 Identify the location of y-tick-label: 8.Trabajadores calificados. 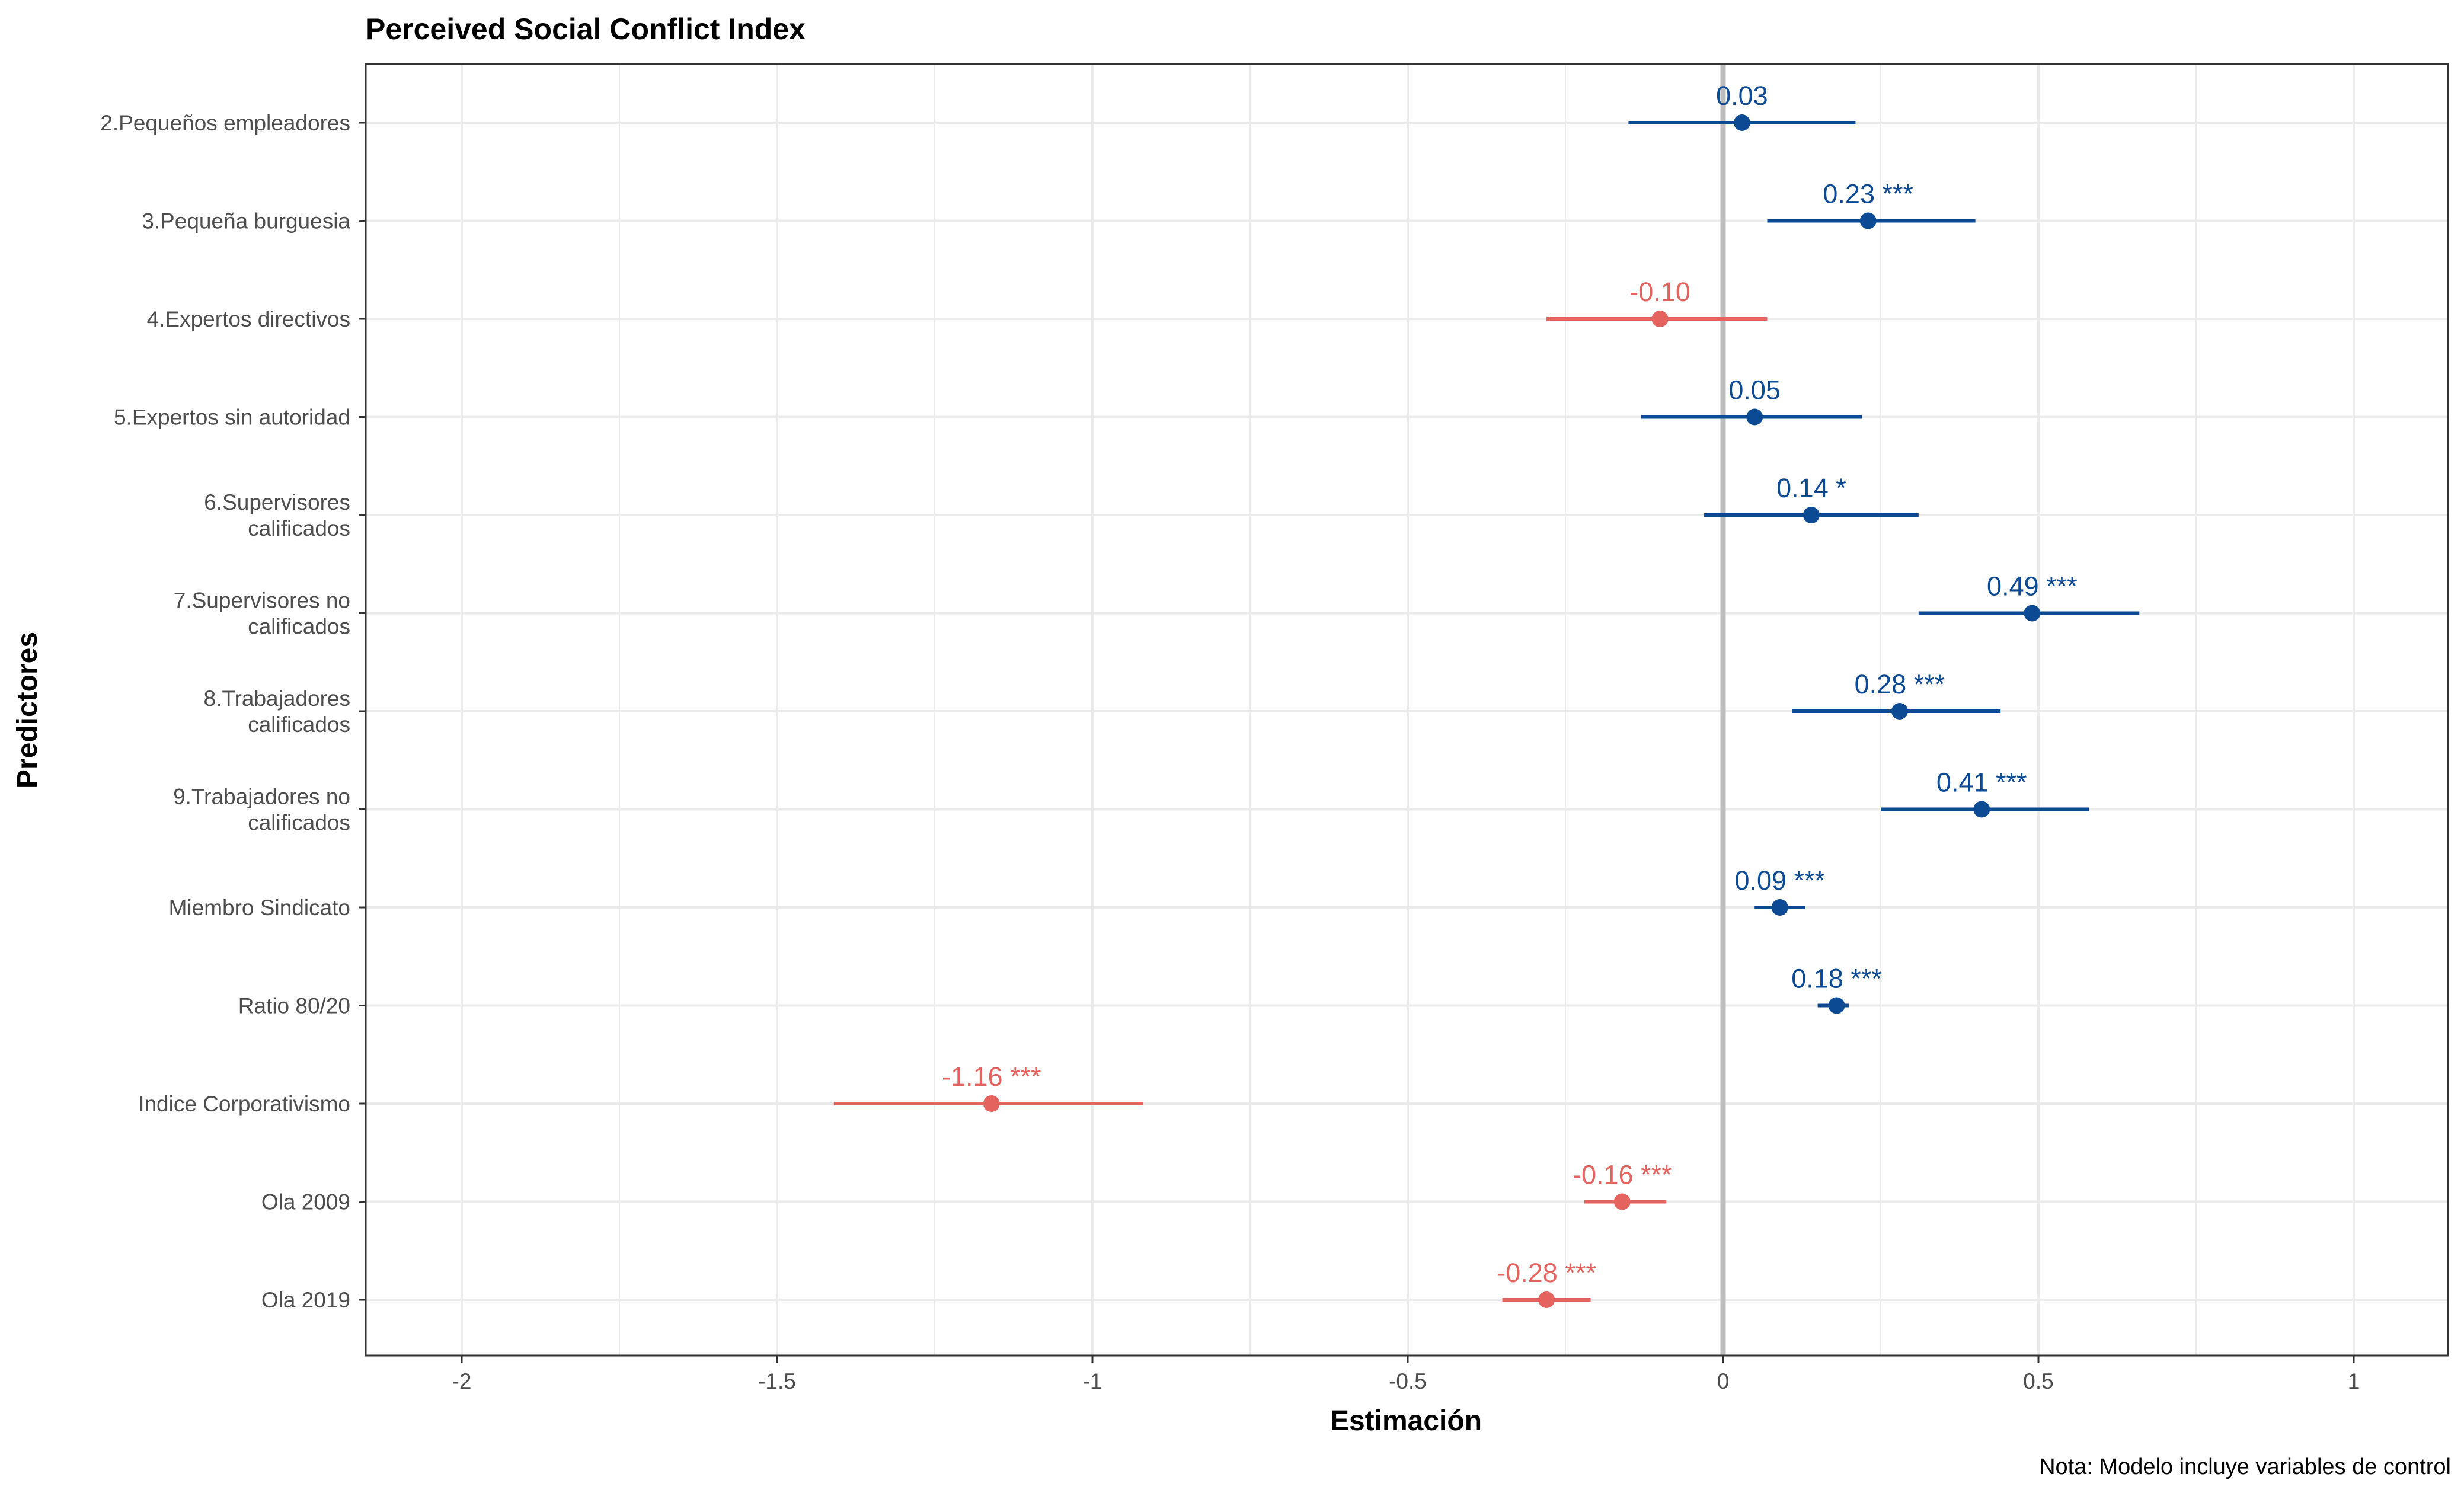
(278, 711).